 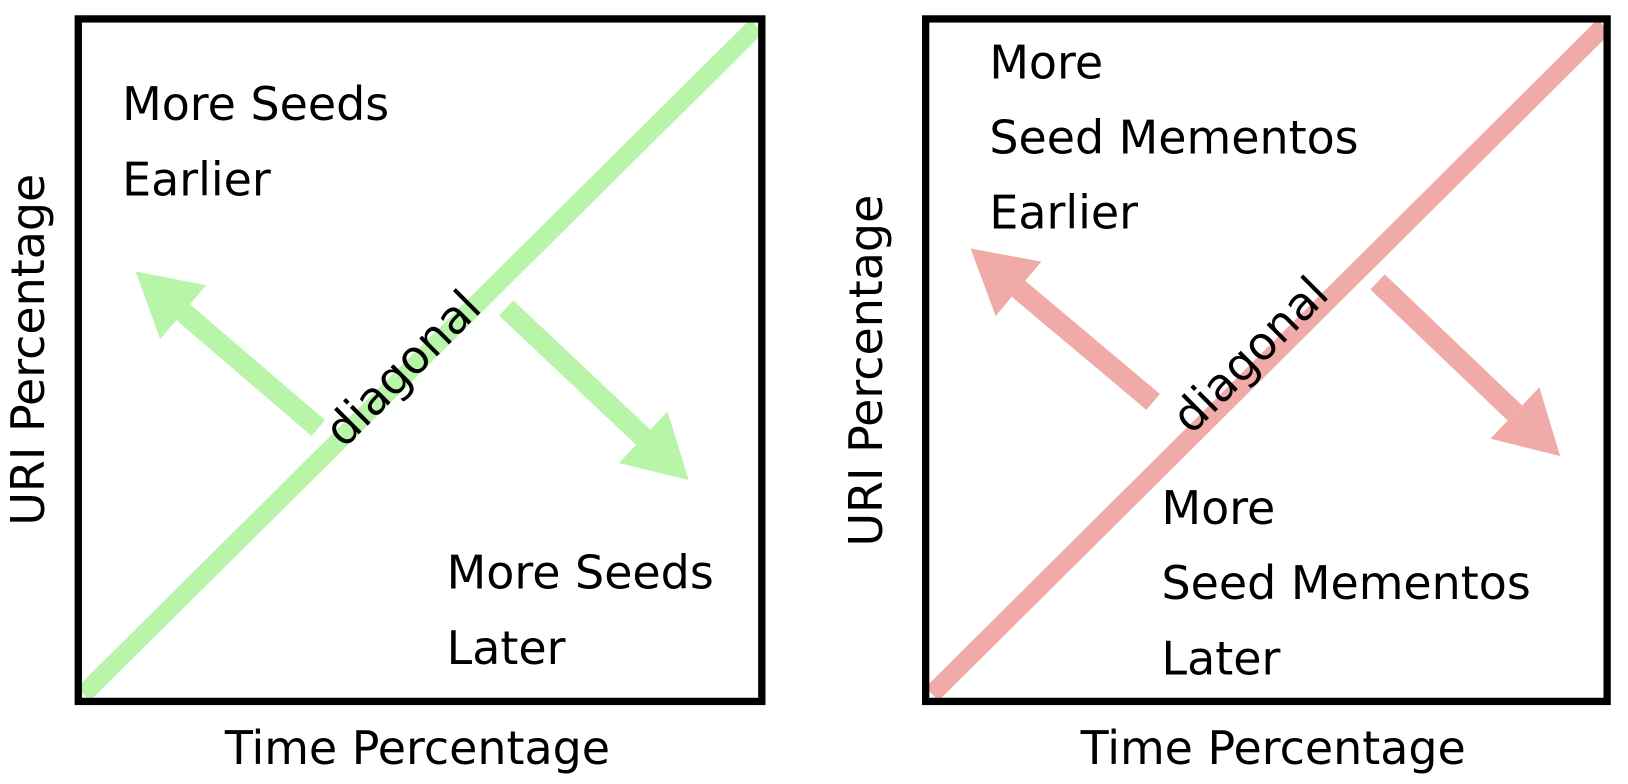 What do you see at coordinates (1046, 62) in the screenshot?
I see `upper-label: More` at bounding box center [1046, 62].